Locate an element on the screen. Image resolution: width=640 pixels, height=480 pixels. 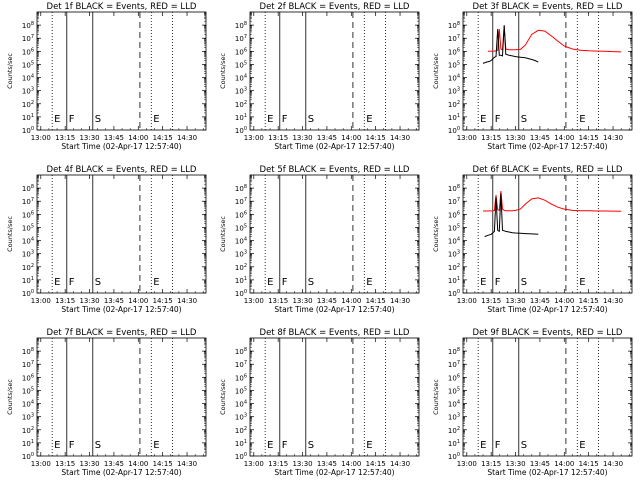
x-tick-label: 13:30 is located at coordinates (302, 138).